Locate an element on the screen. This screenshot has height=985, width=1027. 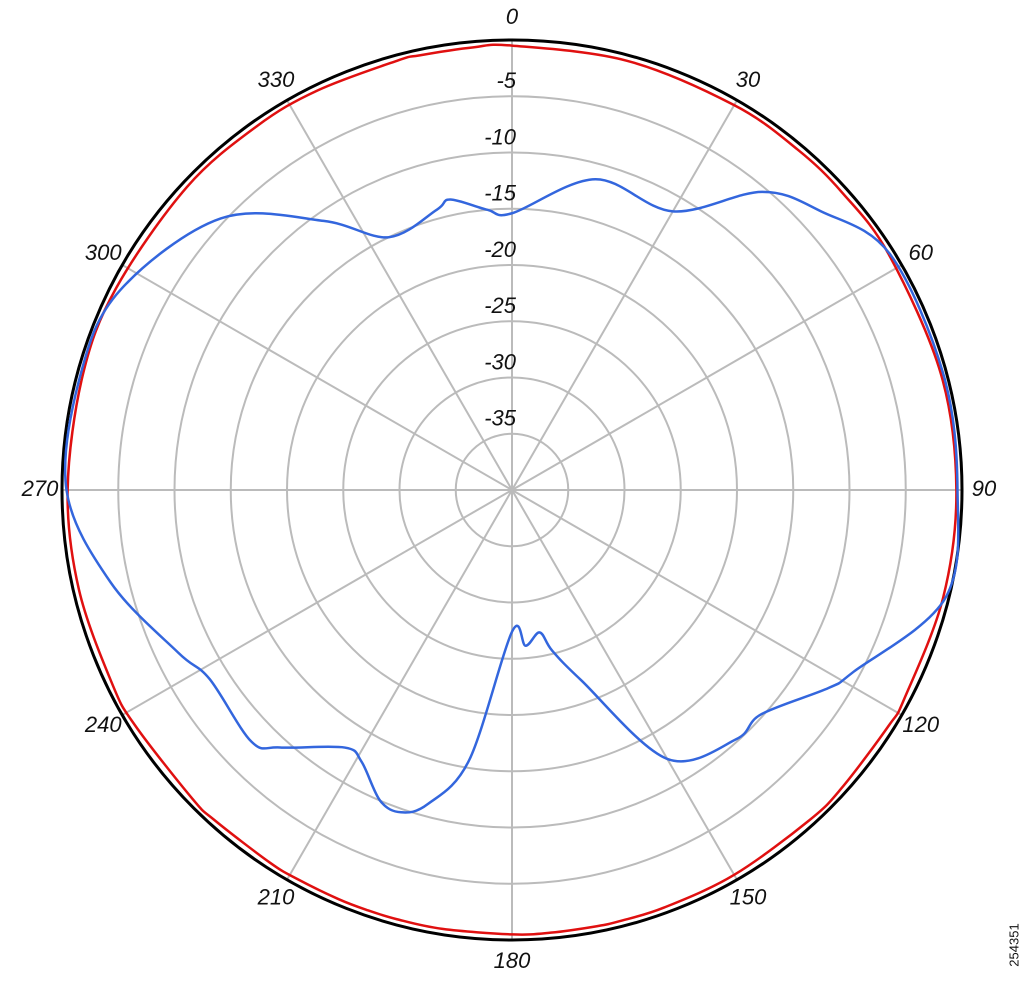
theta-tick-label: 270 is located at coordinates (40, 488).